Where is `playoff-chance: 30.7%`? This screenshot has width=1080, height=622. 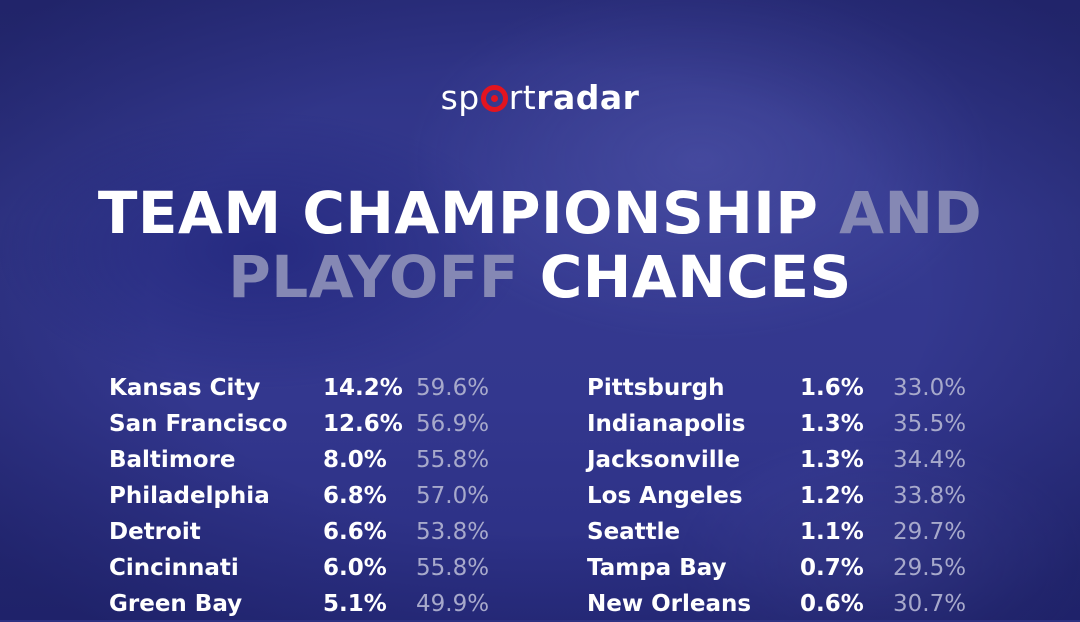
playoff-chance: 30.7% is located at coordinates (930, 604).